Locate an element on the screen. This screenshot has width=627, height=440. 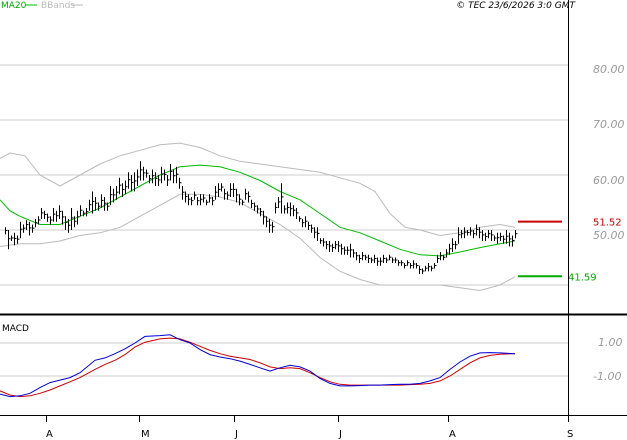
macd-tick-label: -1.00 is located at coordinates (607, 376).